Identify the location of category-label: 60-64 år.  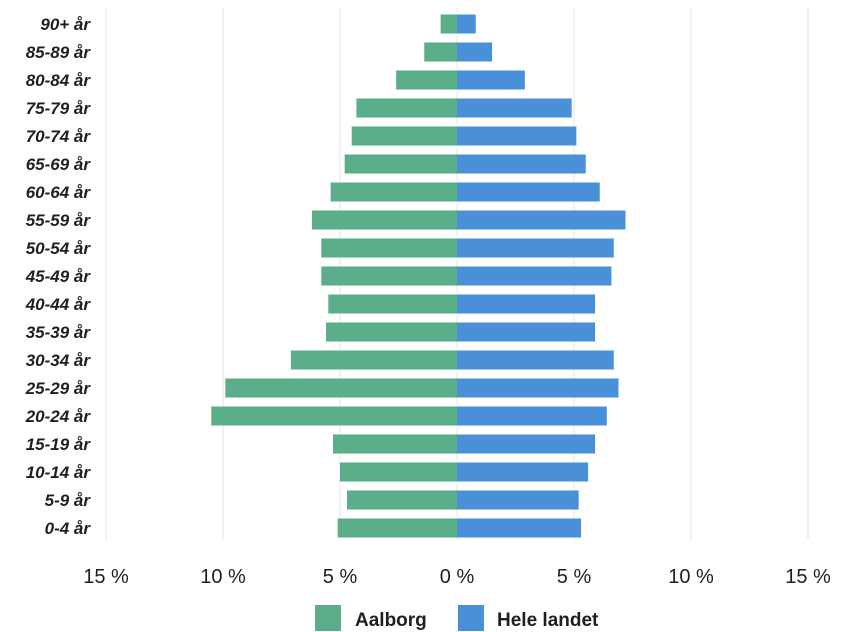
(59, 192).